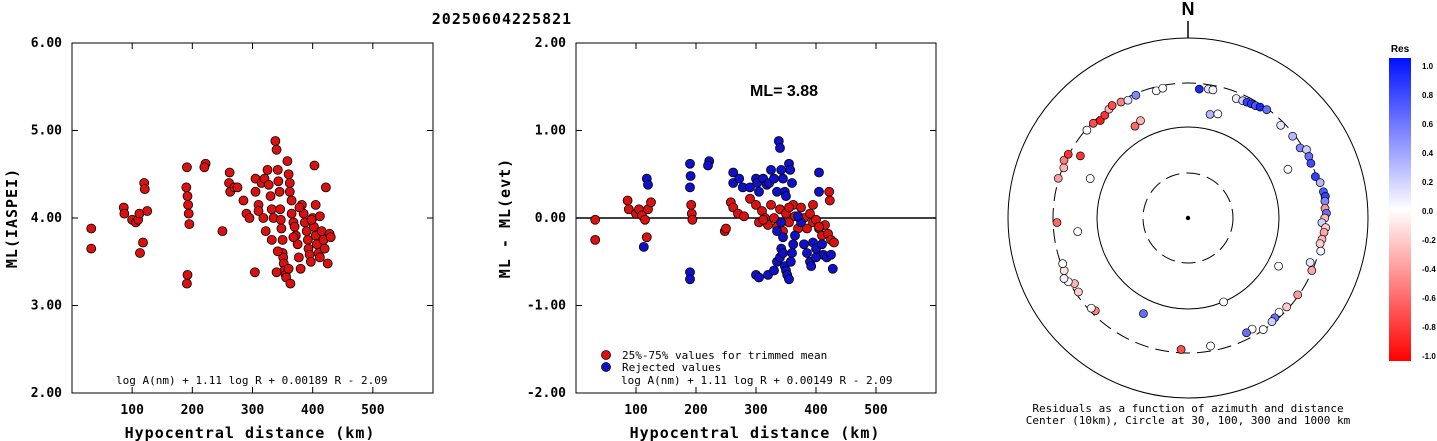 This screenshot has width=1437, height=441. Describe the element at coordinates (550, 131) in the screenshot. I see `y-tick-label-middle: 1.00` at that location.